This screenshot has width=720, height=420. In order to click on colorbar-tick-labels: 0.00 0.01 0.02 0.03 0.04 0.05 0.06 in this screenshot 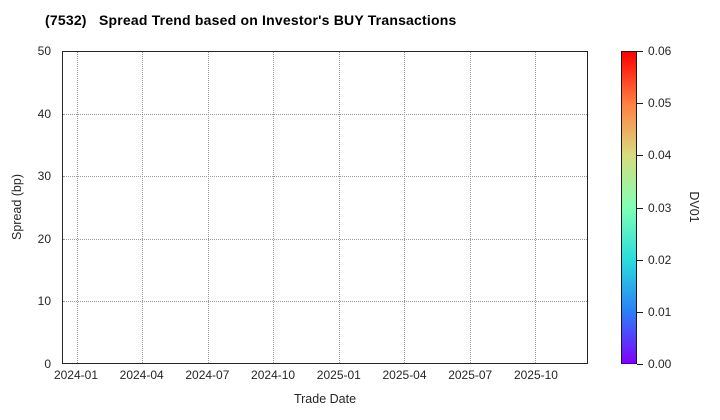, I will do `click(667, 207)`.